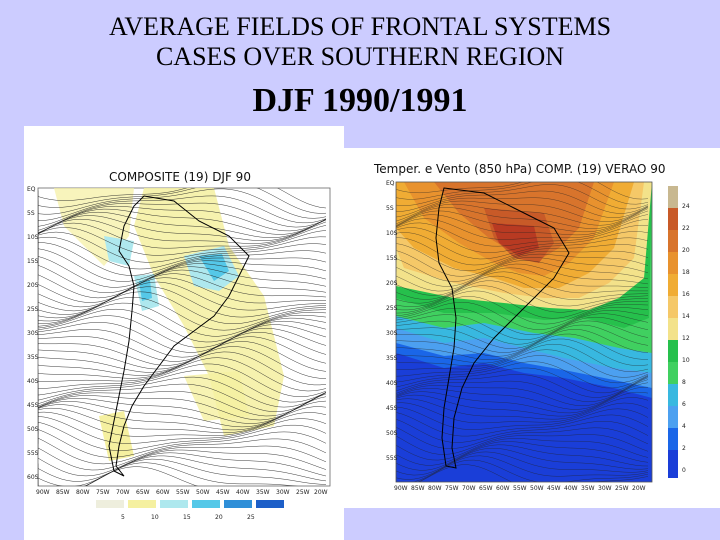  What do you see at coordinates (392, 358) in the screenshot?
I see `lat-label: 35S` at bounding box center [392, 358].